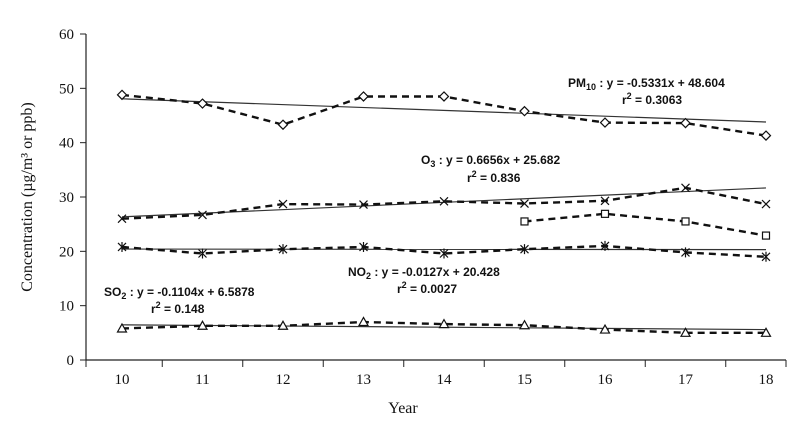 The height and width of the screenshot is (428, 797). Describe the element at coordinates (424, 273) in the screenshot. I see `equation-label: NO2 : y = -0.0127x + 20.428` at that location.